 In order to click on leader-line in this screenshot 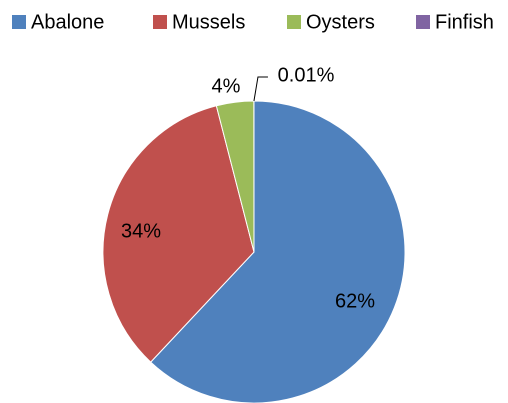, I will do `click(260, 89)`.